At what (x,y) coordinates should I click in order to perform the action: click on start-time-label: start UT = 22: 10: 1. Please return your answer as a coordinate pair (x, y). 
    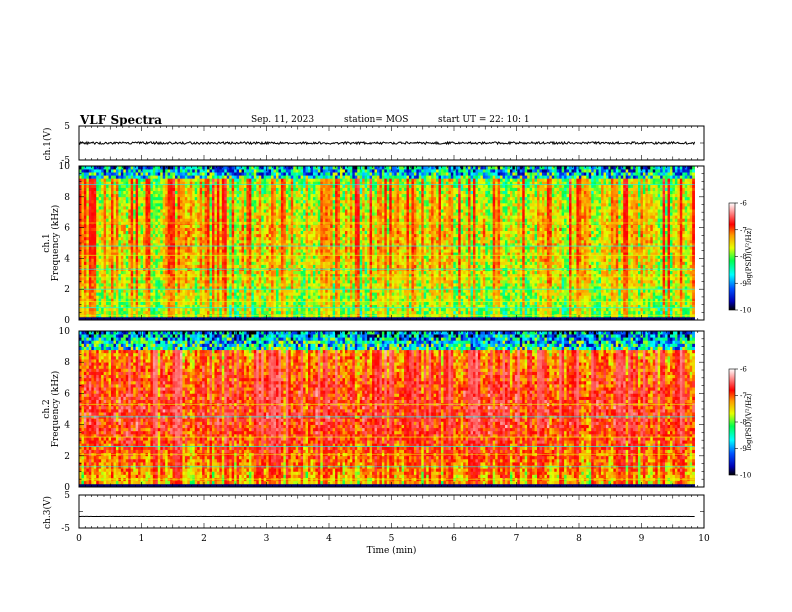
    Looking at the image, I should click on (484, 120).